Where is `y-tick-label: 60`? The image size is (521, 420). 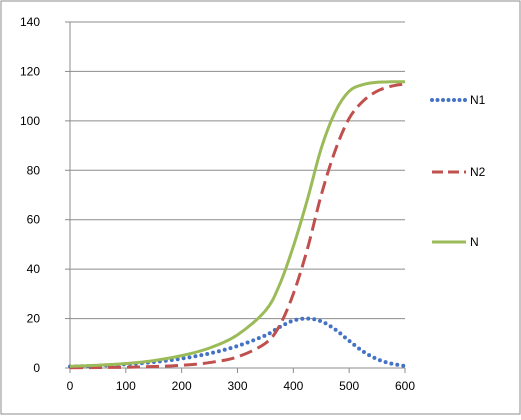
y-tick-label: 60 is located at coordinates (34, 220).